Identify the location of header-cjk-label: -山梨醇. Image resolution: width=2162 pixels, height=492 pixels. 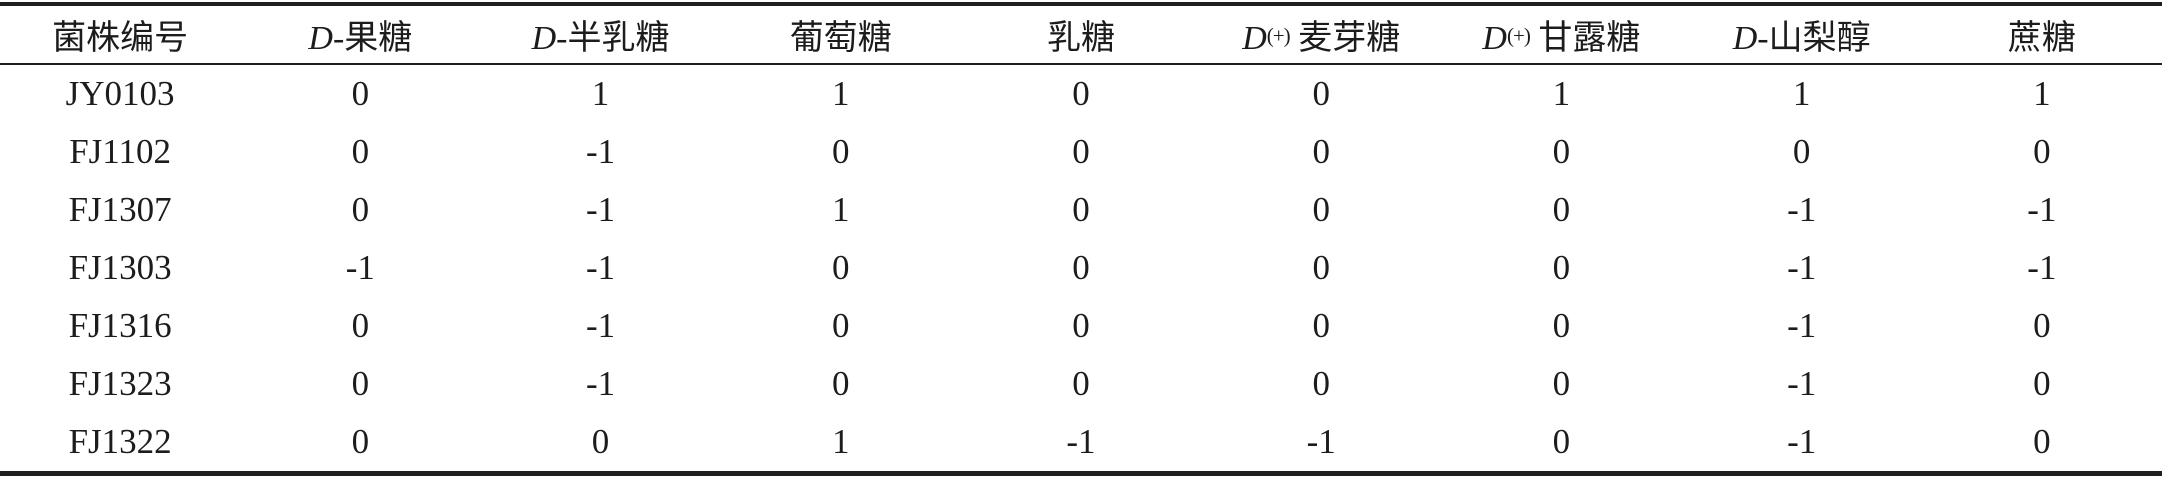
(1814, 38).